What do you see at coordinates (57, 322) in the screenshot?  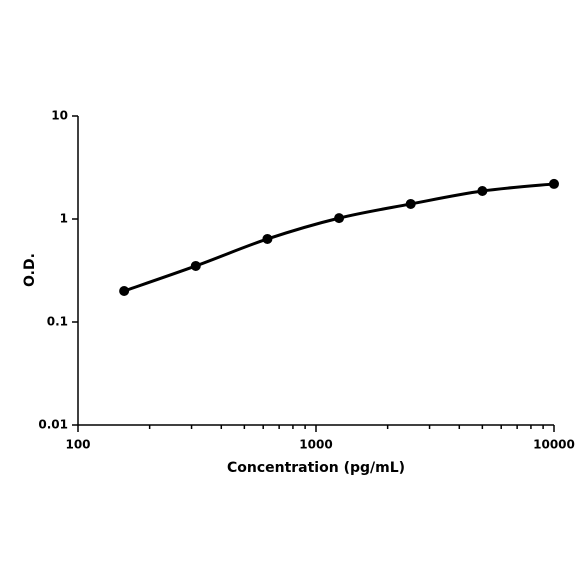 I see `y-tick-label: 0.1` at bounding box center [57, 322].